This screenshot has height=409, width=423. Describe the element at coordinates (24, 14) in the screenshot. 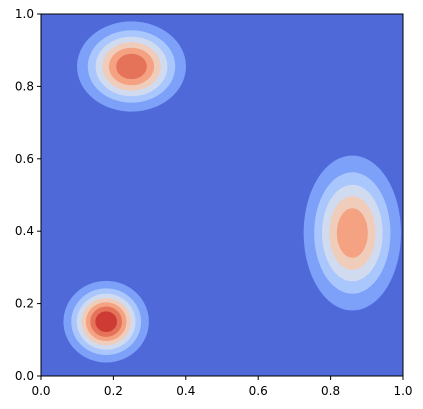

I see `y-tick-label: 1.0` at that location.